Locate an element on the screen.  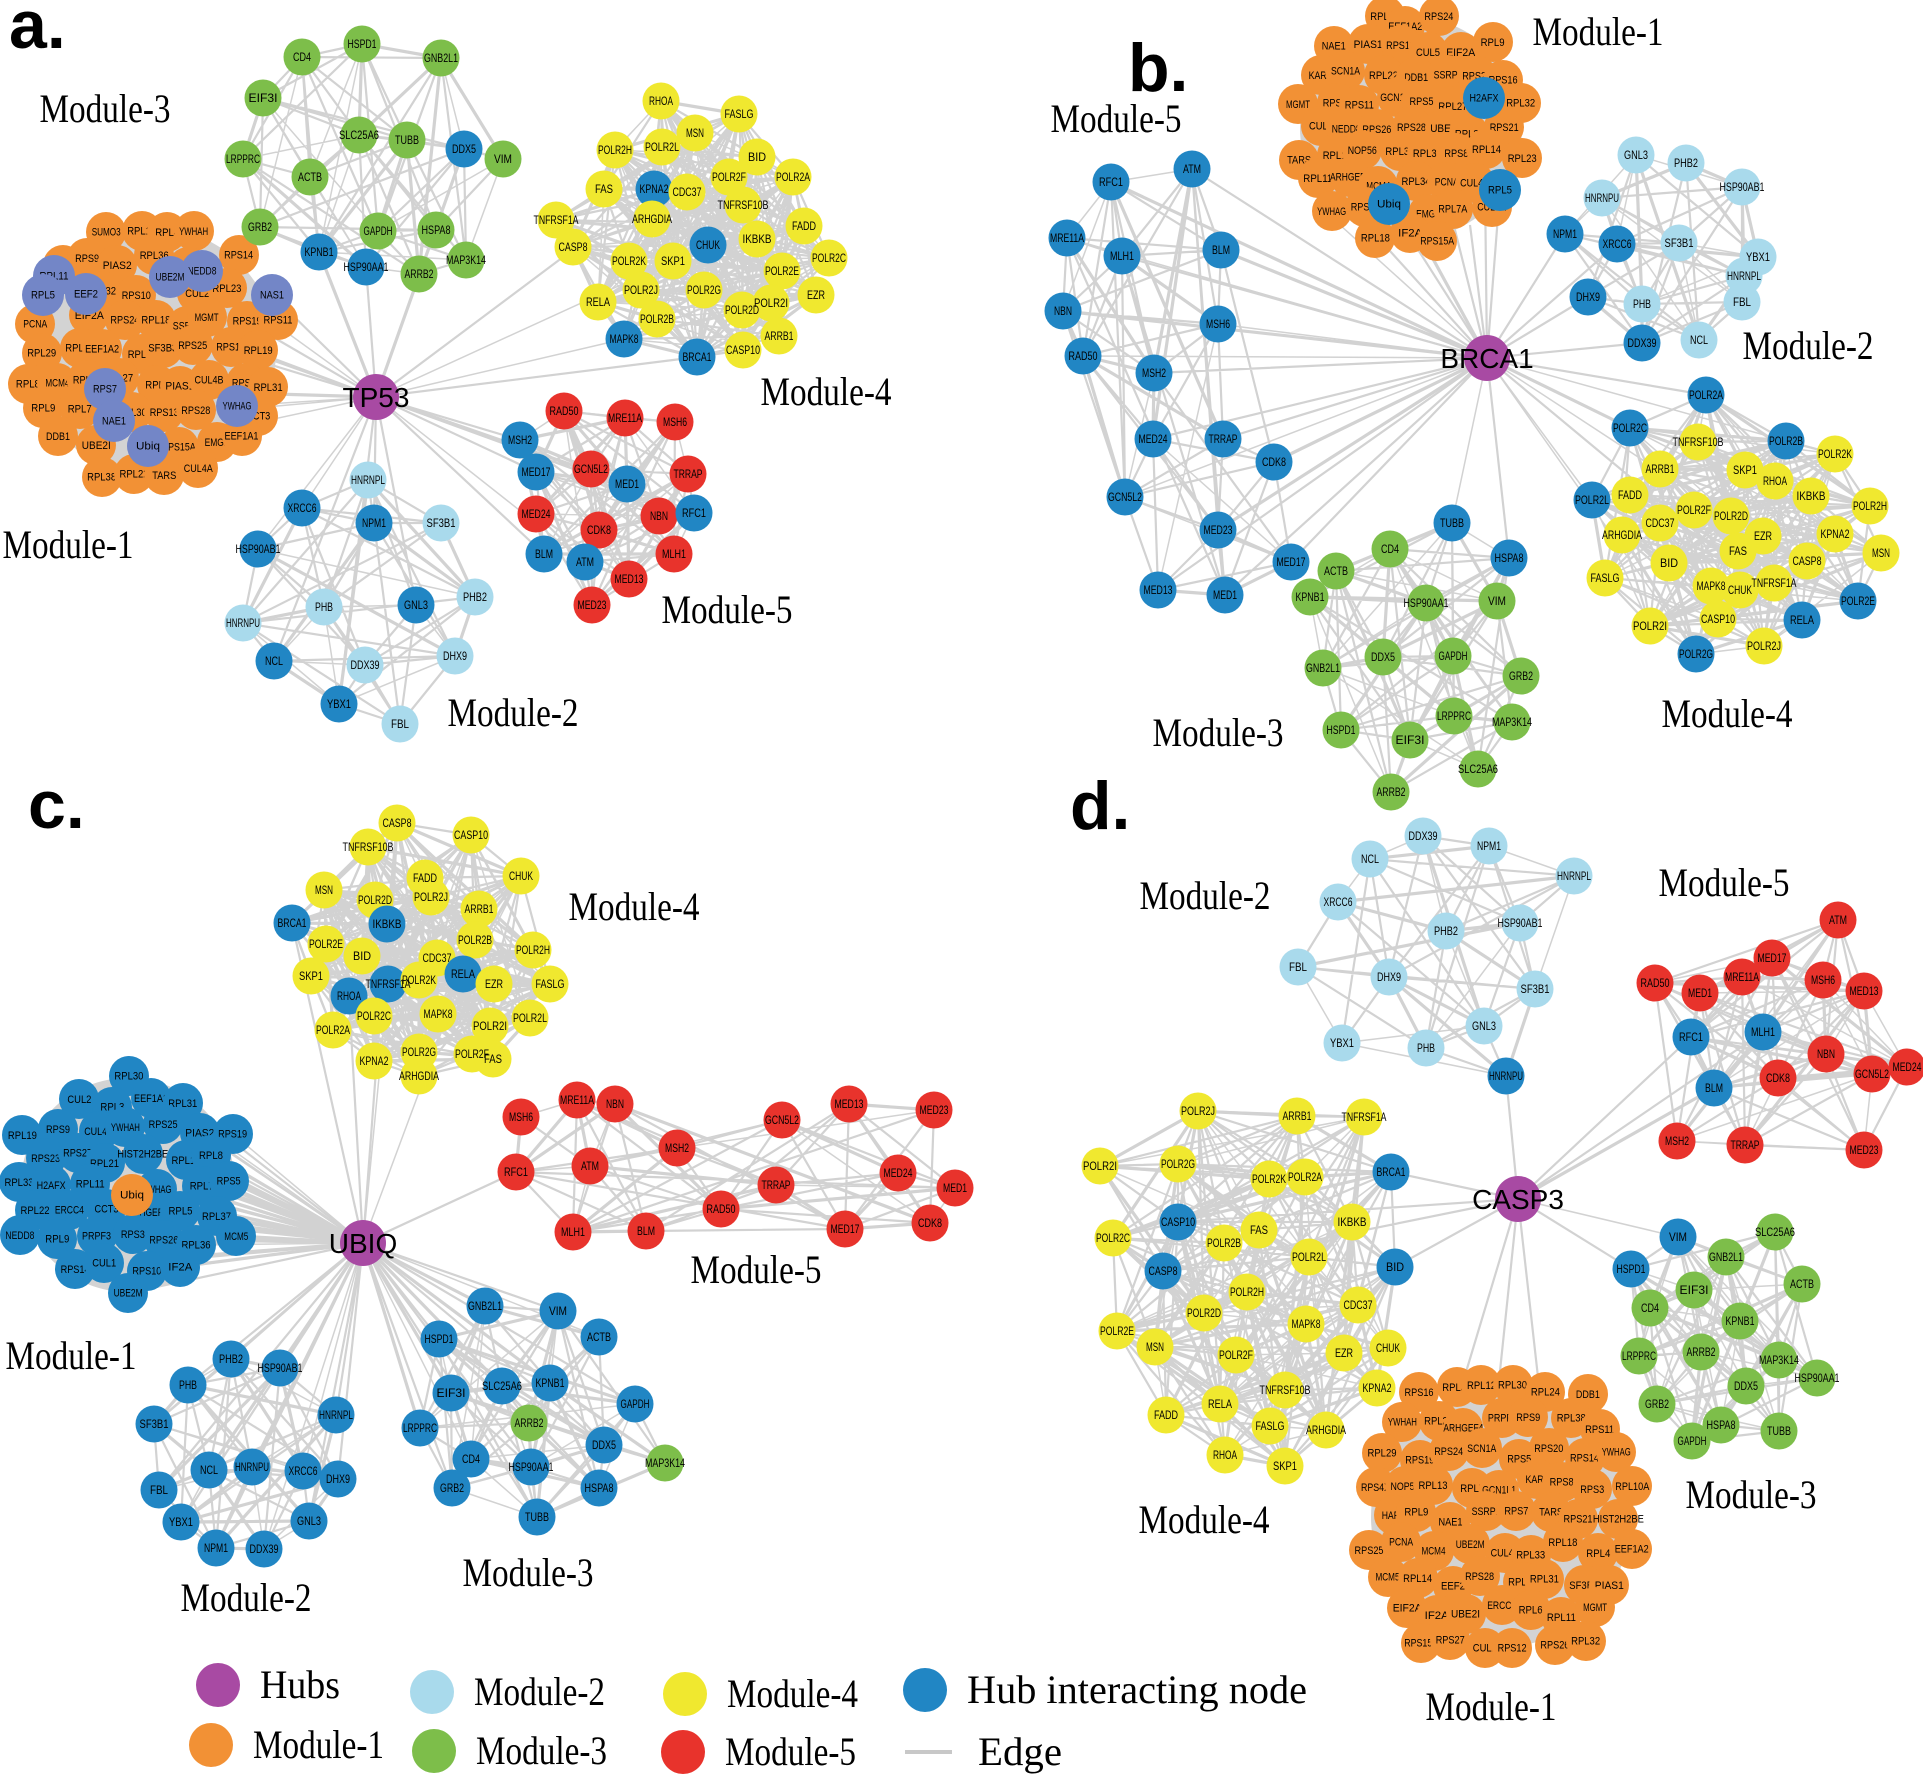
svg-text: RPS21 is located at coordinates (1504, 128).